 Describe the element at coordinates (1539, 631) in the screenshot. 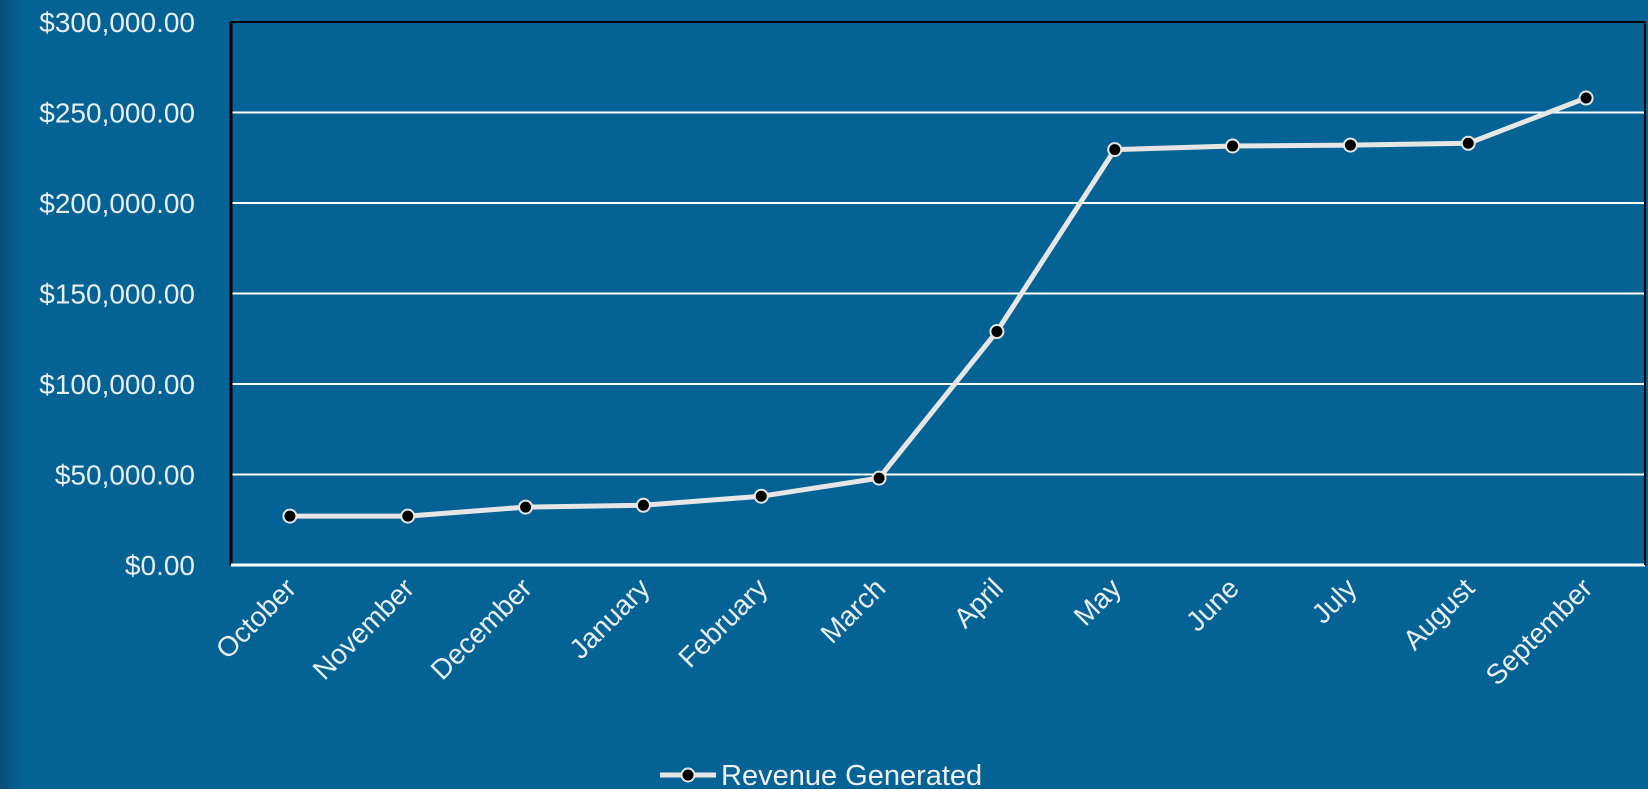

I see `x-tick-label: September` at that location.